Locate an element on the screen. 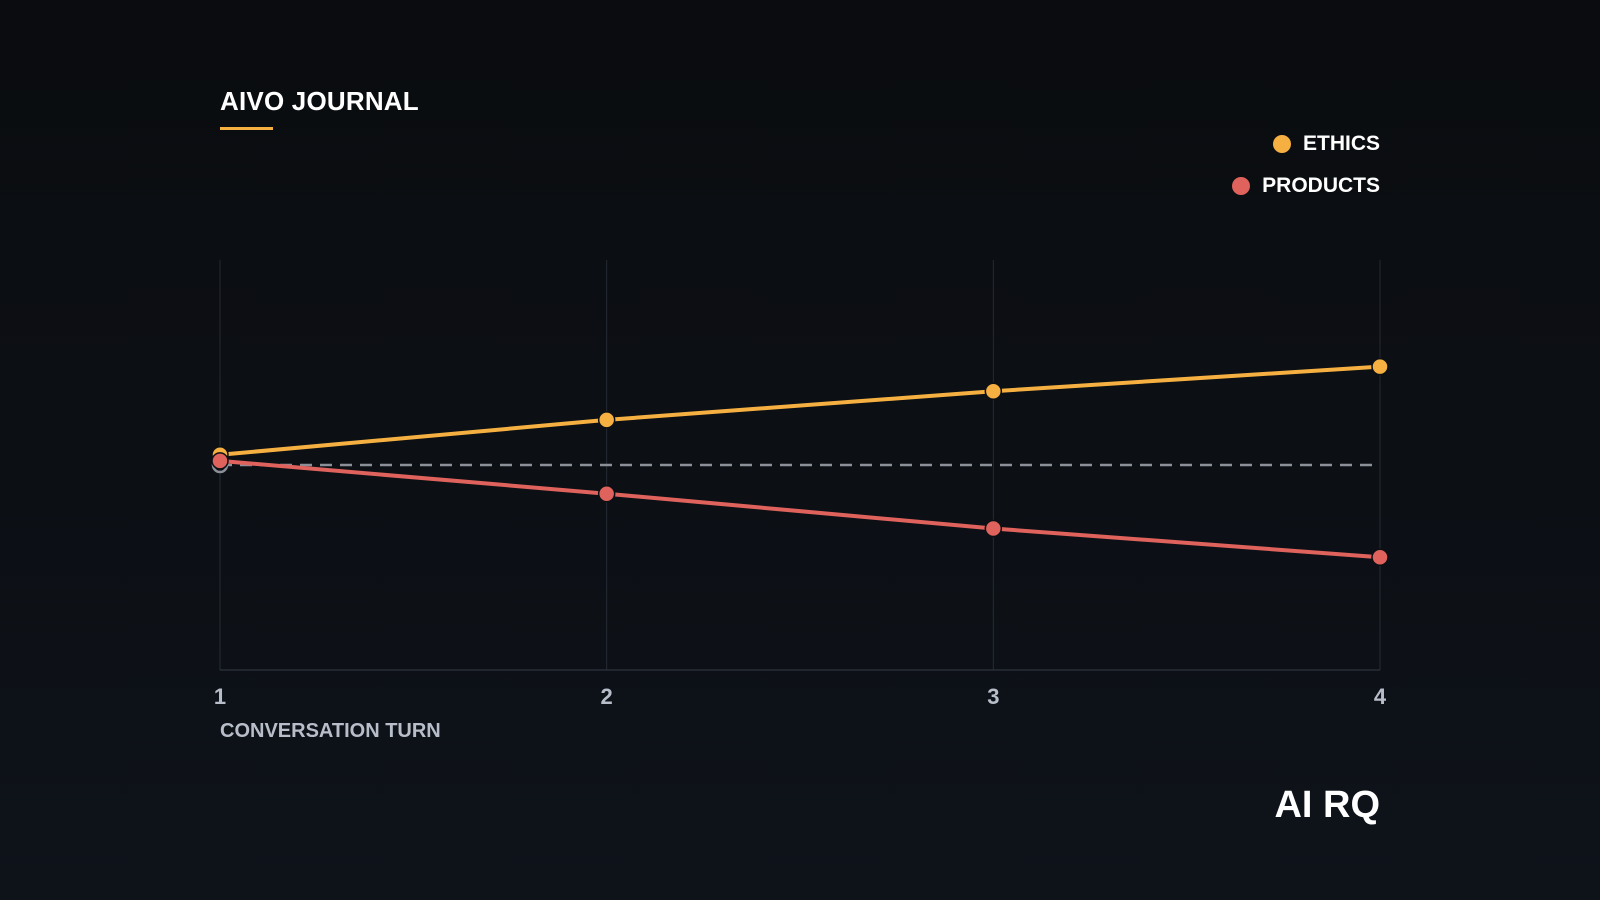 This screenshot has height=900, width=1600. legend-item-ethics: ETHICS is located at coordinates (1326, 144).